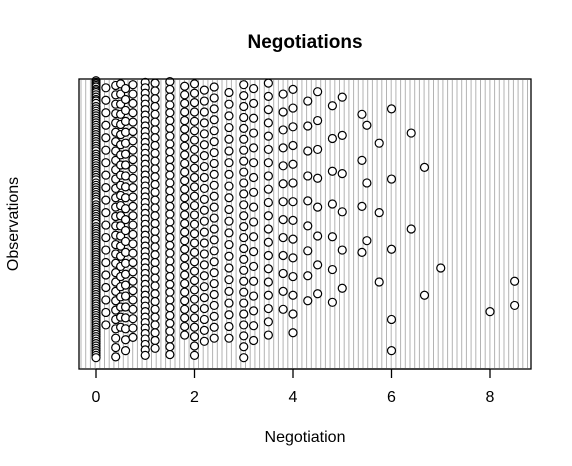 The image size is (572, 466). Describe the element at coordinates (293, 397) in the screenshot. I see `x-tick-label-4: 4` at that location.